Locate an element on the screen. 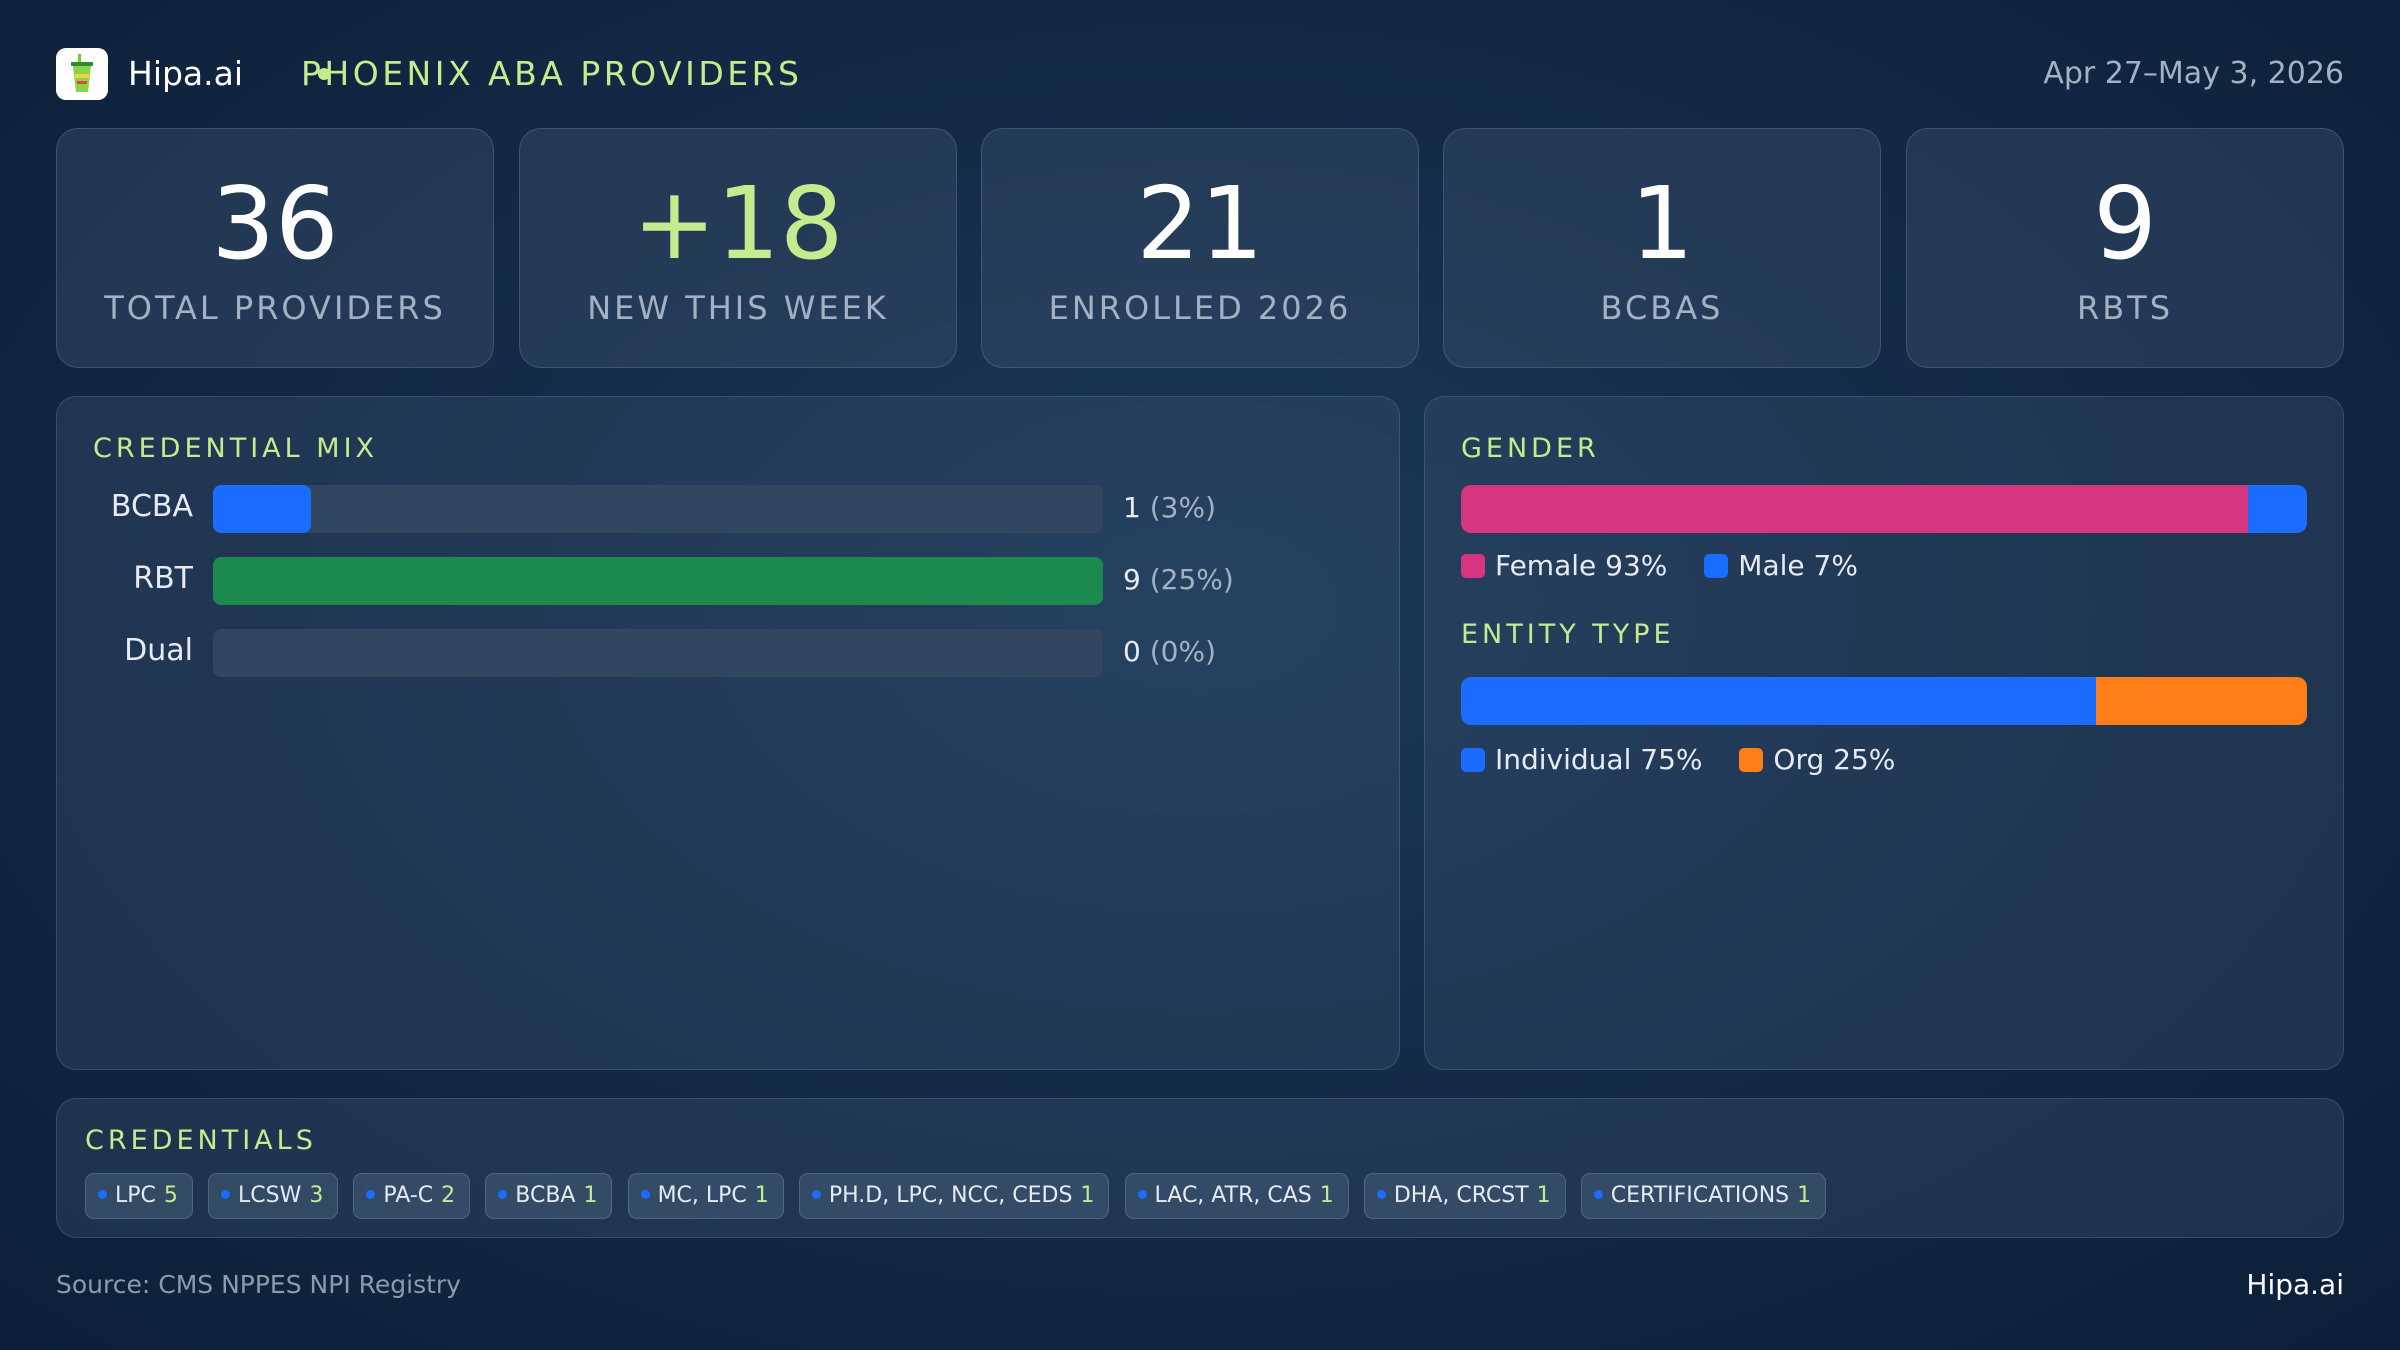 The width and height of the screenshot is (2400, 1350). cup-icon is located at coordinates (82, 74).